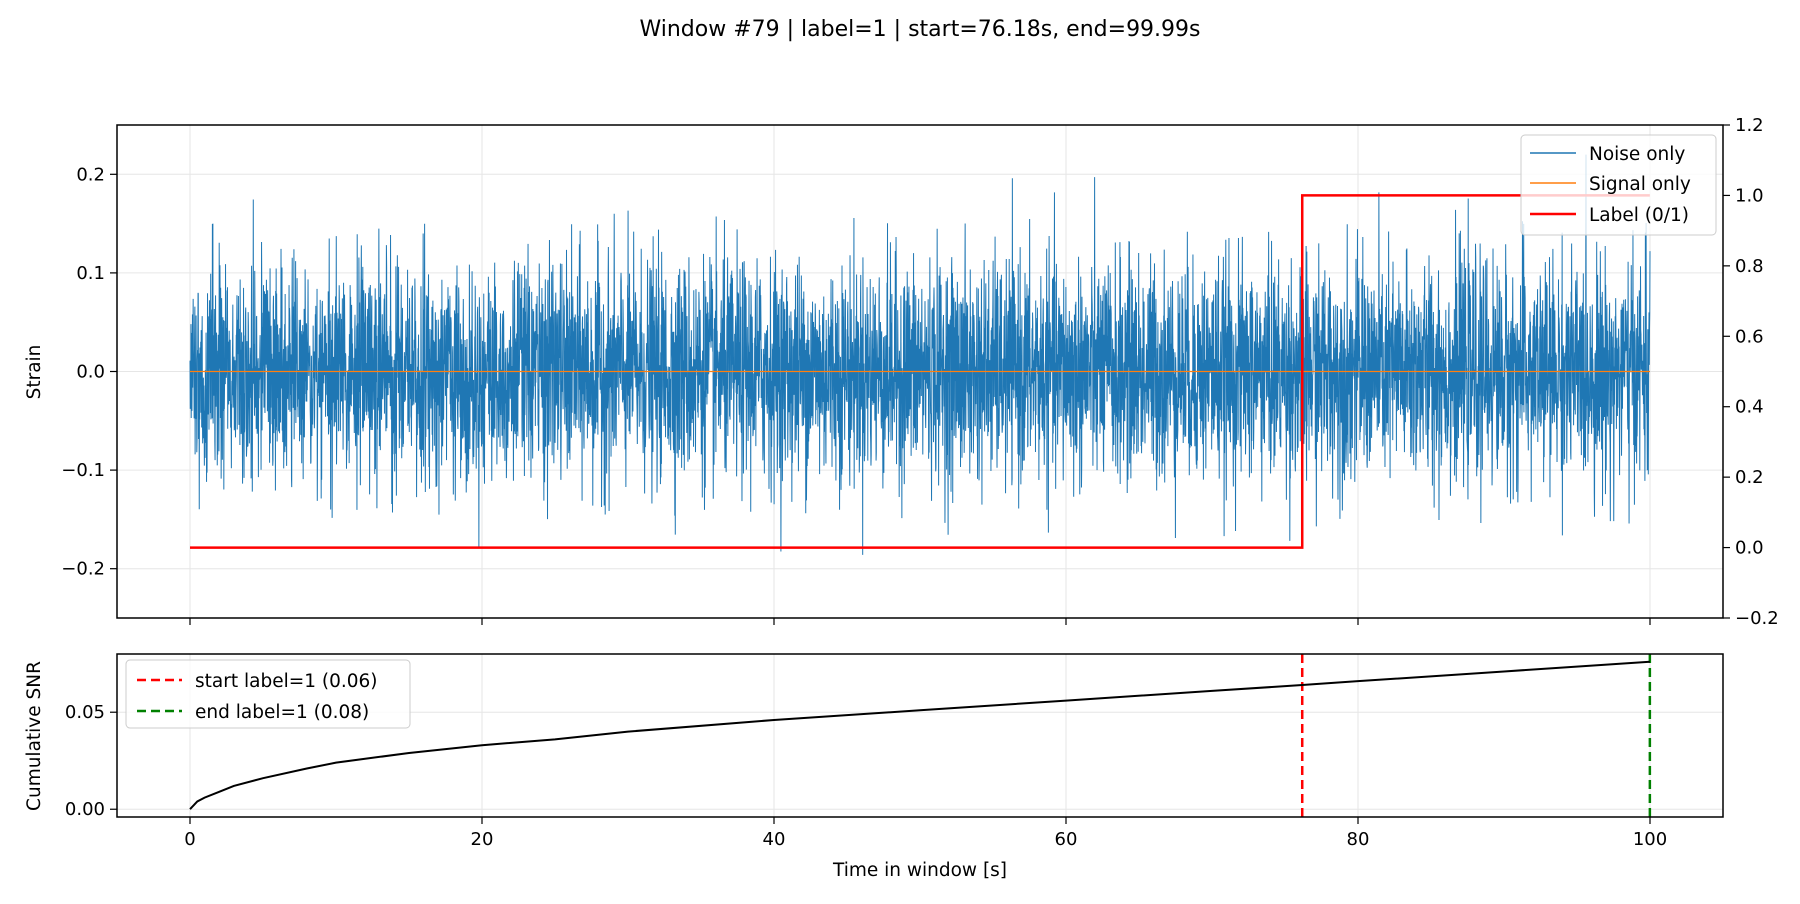  Describe the element at coordinates (1749, 407) in the screenshot. I see `top-y2-tick-label-3: 0.4` at that location.